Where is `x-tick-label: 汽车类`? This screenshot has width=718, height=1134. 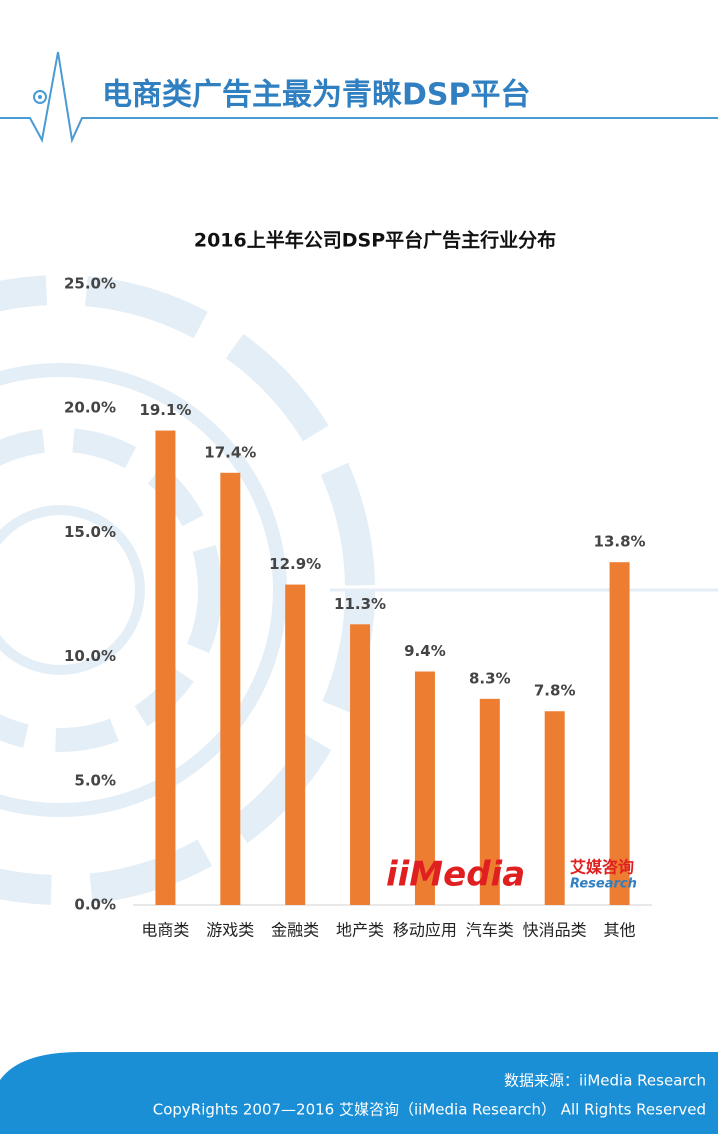
x-tick-label: 汽车类 is located at coordinates (490, 930).